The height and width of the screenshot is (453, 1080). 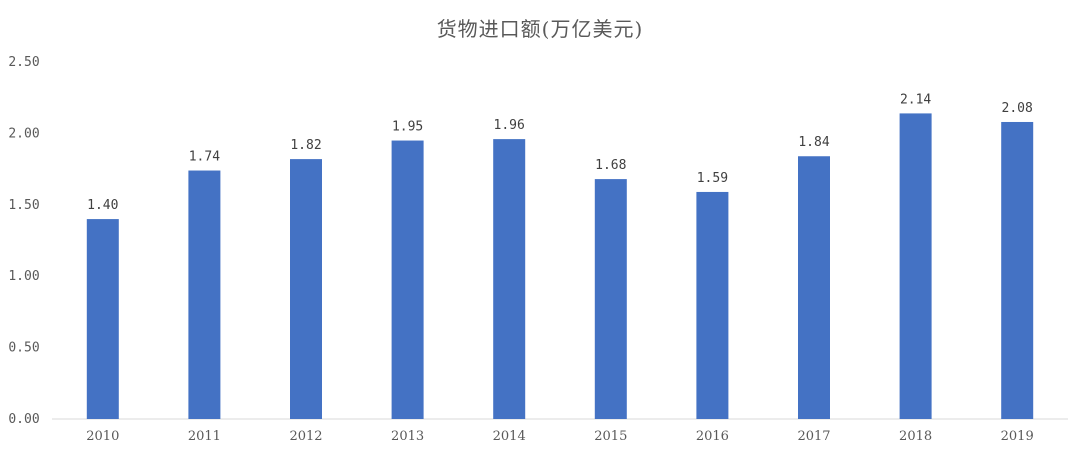 I want to click on x-tick-label: 2016, so click(x=712, y=436).